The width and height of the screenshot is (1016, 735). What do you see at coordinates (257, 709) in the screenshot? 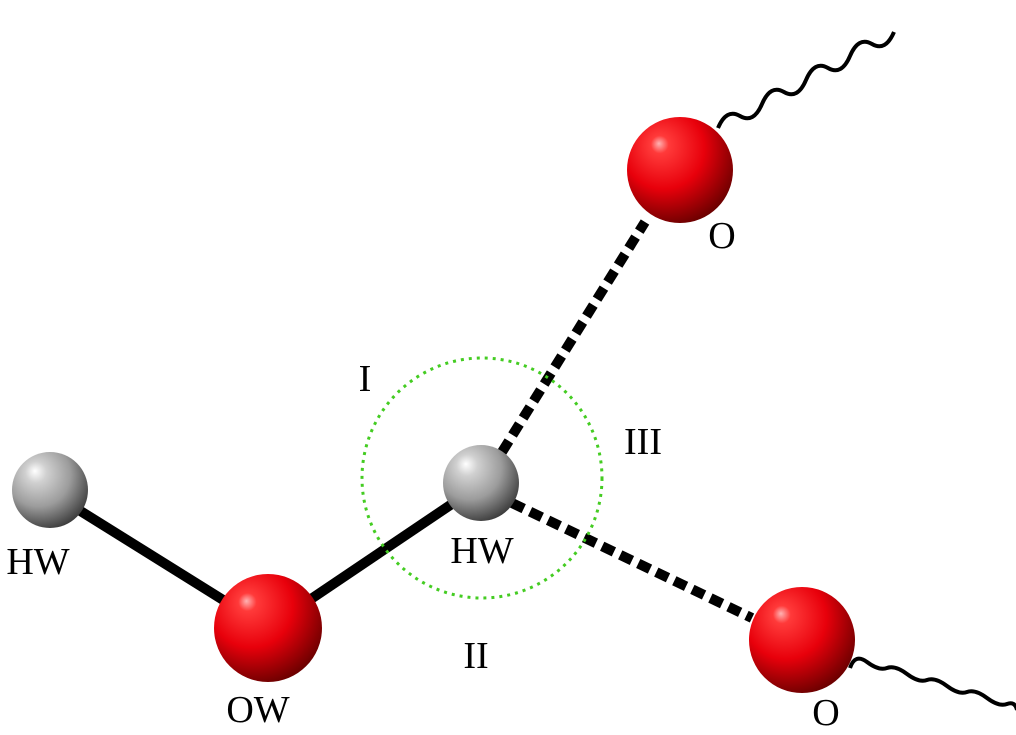
I see `label-ow: OW` at bounding box center [257, 709].